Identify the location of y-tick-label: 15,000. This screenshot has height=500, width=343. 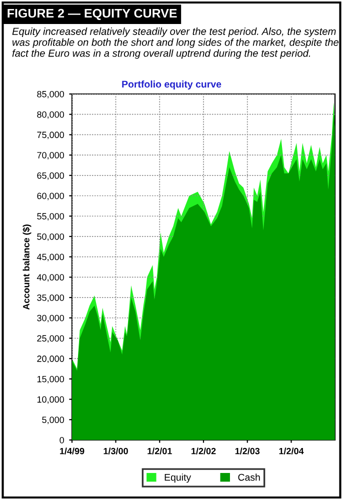
(50, 380).